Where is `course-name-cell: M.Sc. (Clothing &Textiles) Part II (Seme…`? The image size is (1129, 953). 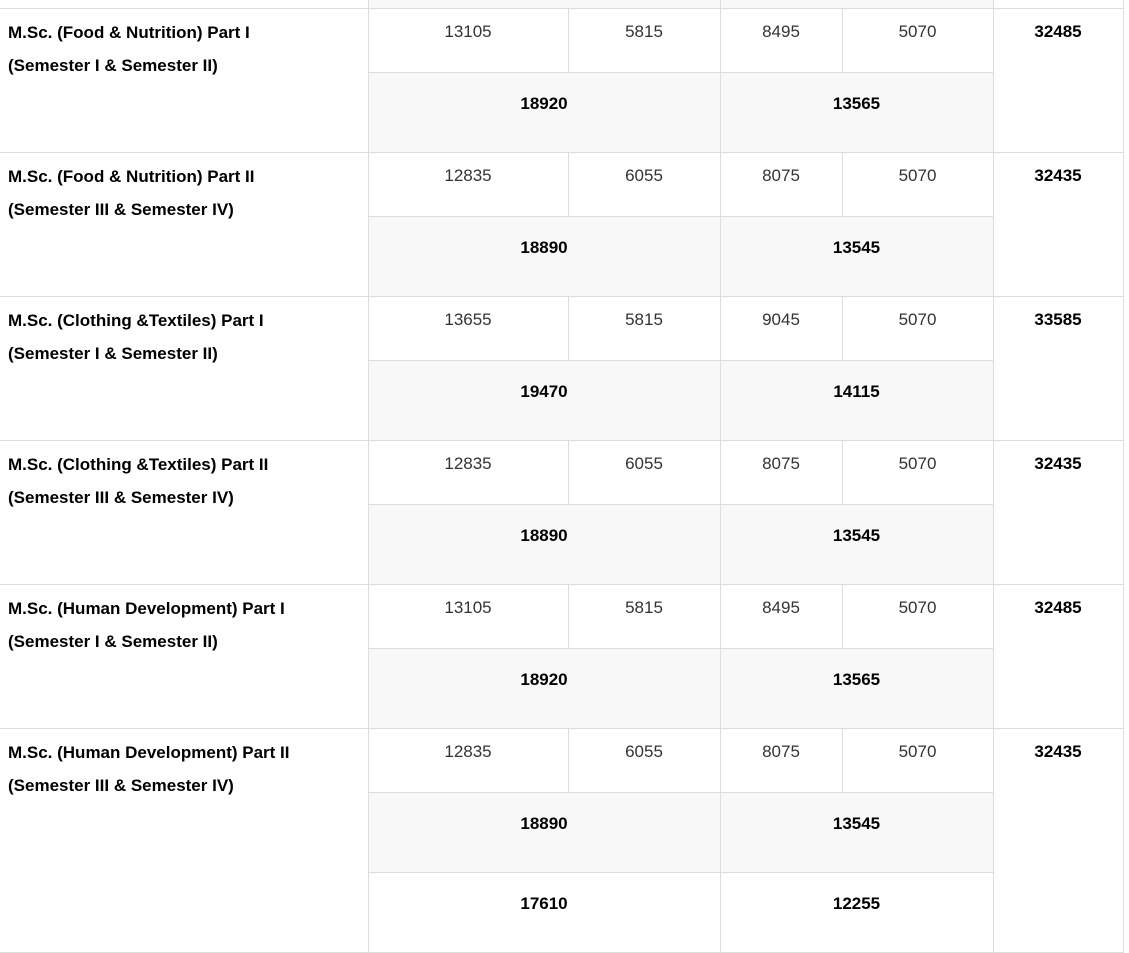
course-name-cell: M.Sc. (Clothing &Textiles) Part II (Seme… is located at coordinates (184, 512).